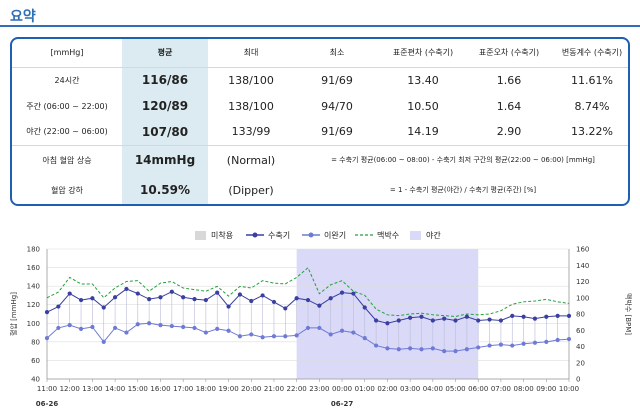 The height and width of the screenshot is (410, 640). Describe the element at coordinates (279, 235) in the screenshot. I see `legend-systolic-label: 수축기` at that location.